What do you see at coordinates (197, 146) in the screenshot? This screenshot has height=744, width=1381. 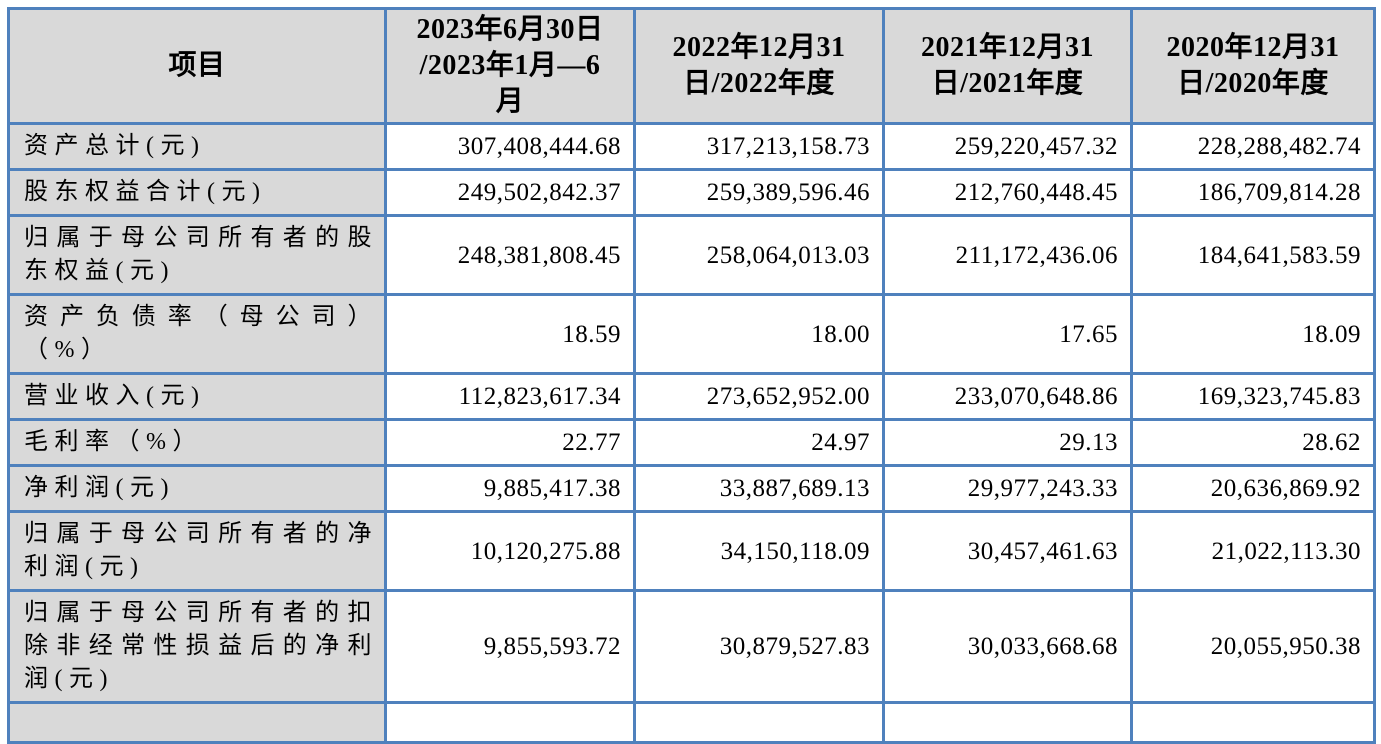 I see `row-label: 资产总计(元)` at bounding box center [197, 146].